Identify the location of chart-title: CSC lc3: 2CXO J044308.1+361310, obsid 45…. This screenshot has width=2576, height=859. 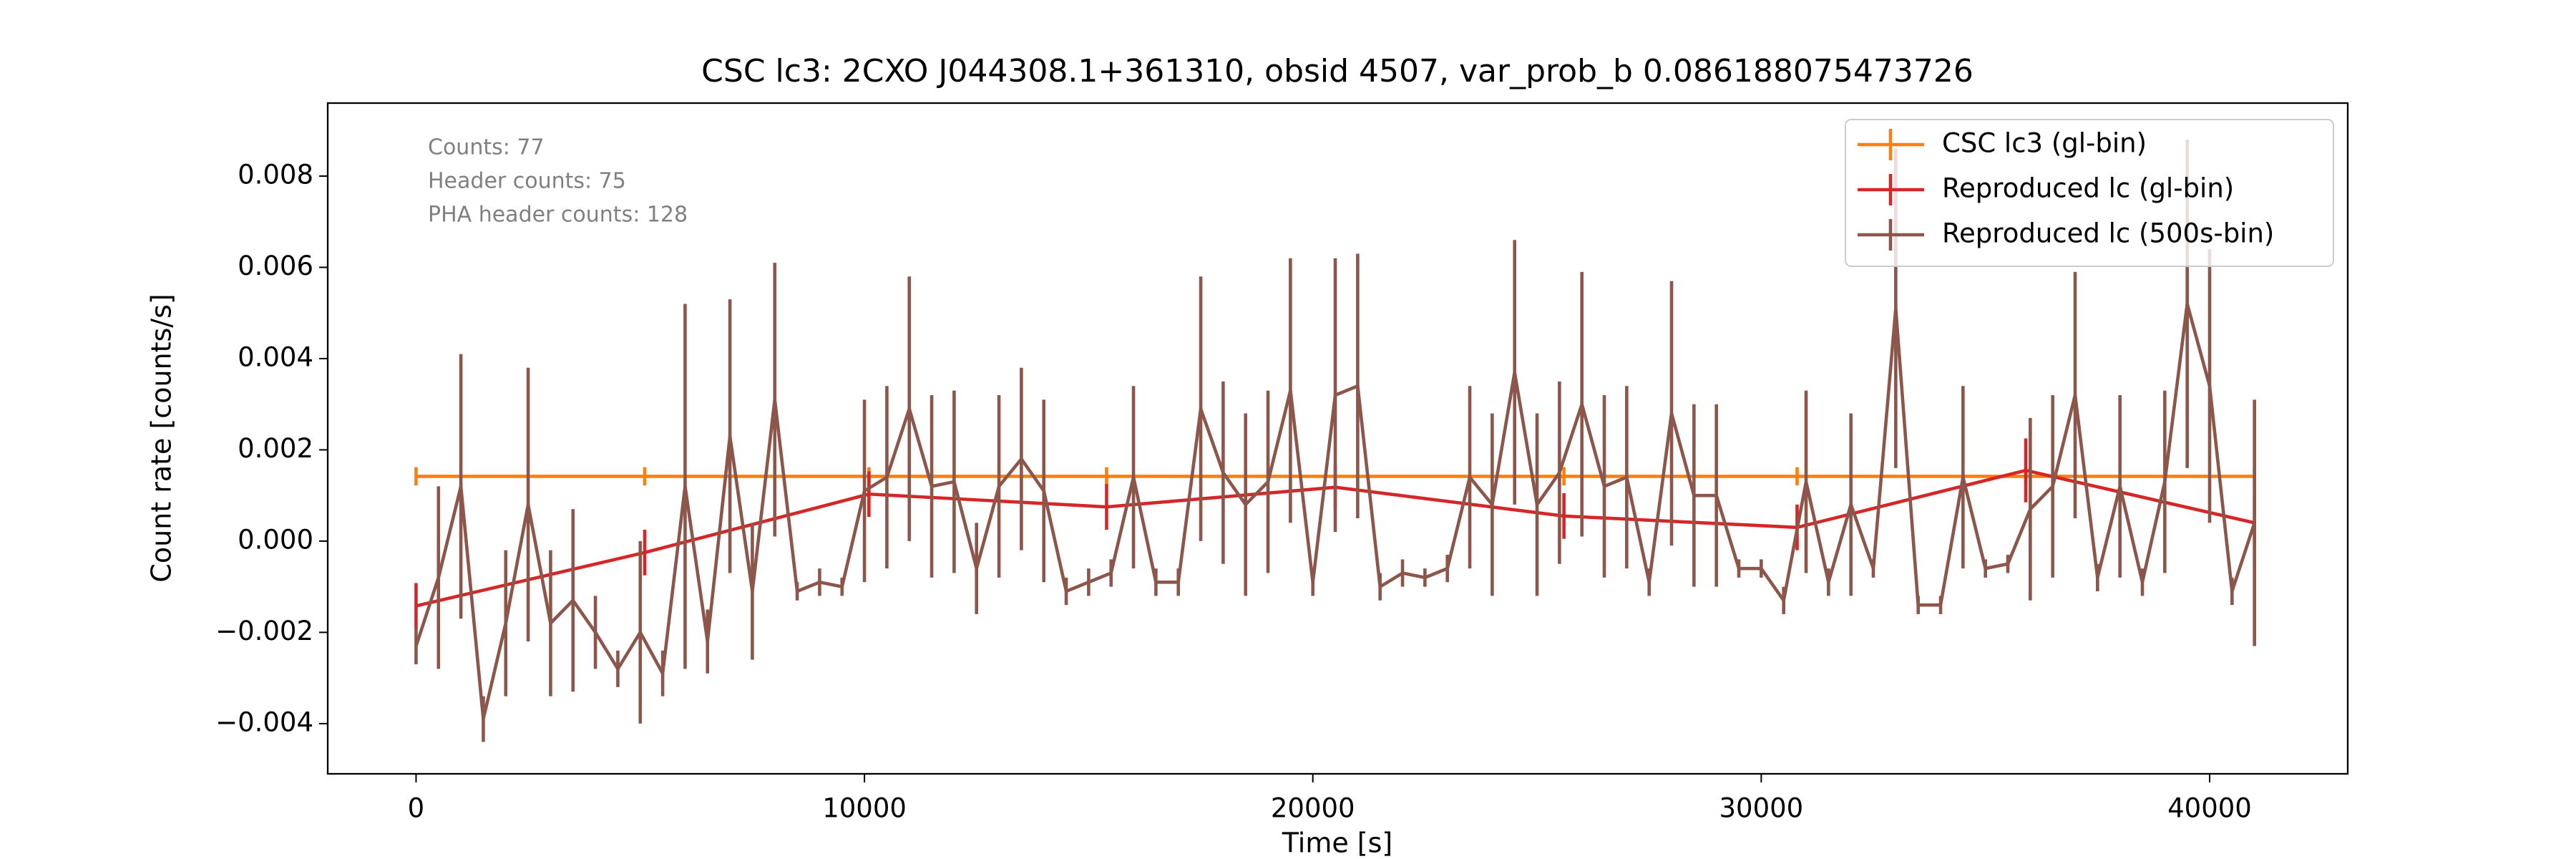
(1337, 71).